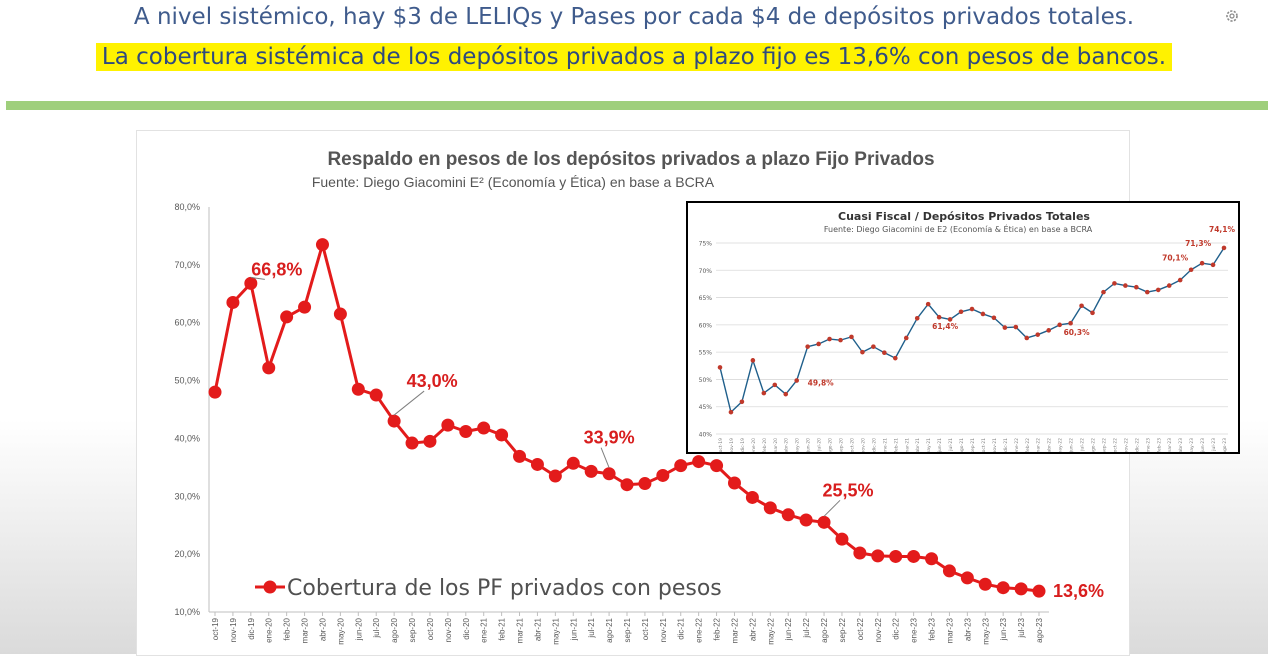 The width and height of the screenshot is (1268, 656). I want to click on green-divider, so click(637, 105).